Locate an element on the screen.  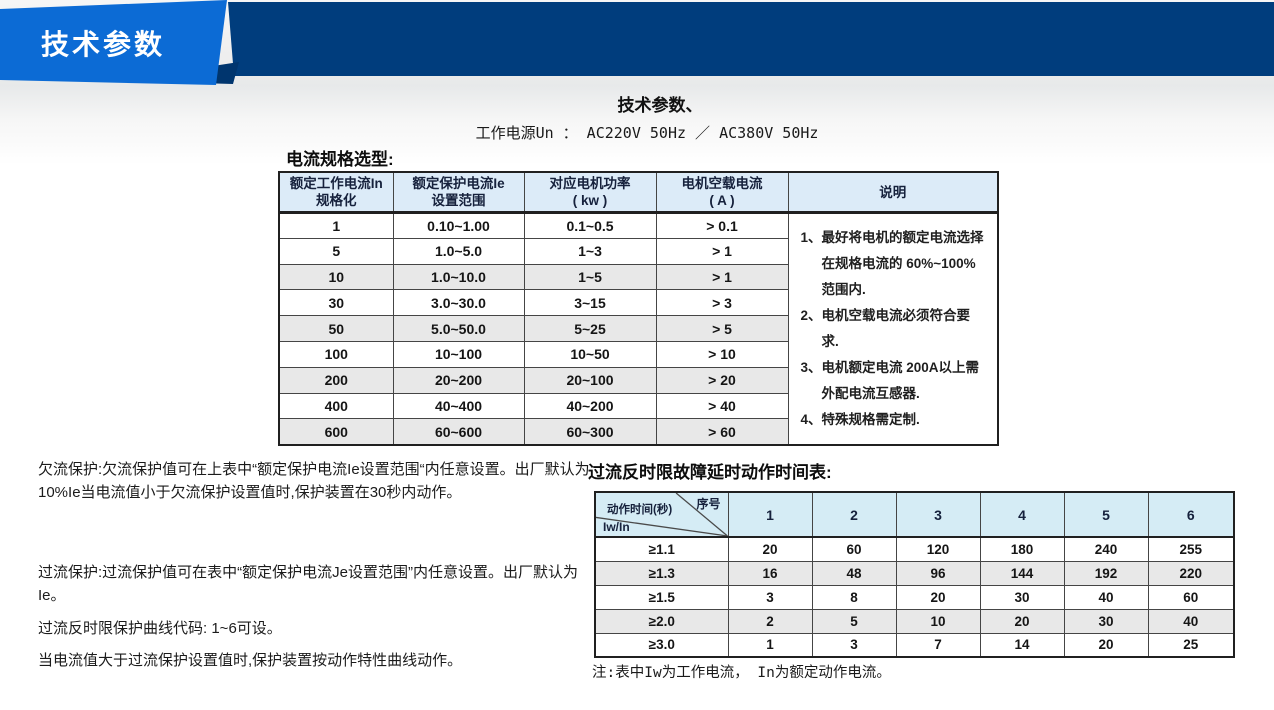
header-col-2: 2 is located at coordinates (854, 514).